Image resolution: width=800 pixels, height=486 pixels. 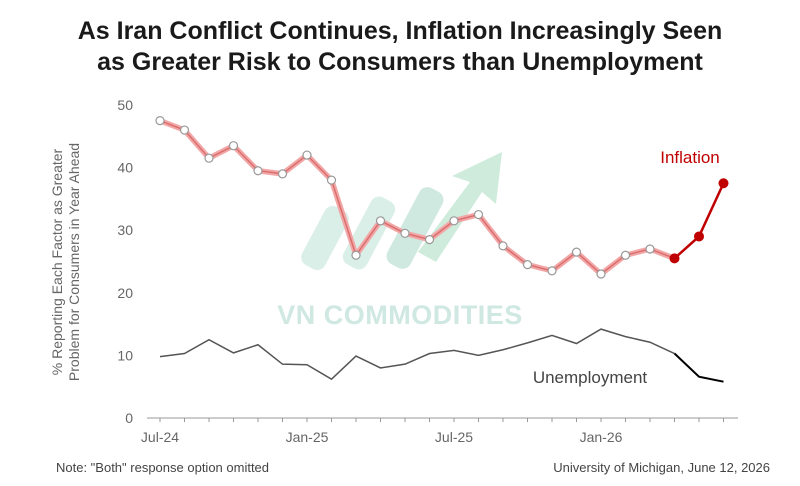 I want to click on unemployment-line-recent, so click(x=698, y=367).